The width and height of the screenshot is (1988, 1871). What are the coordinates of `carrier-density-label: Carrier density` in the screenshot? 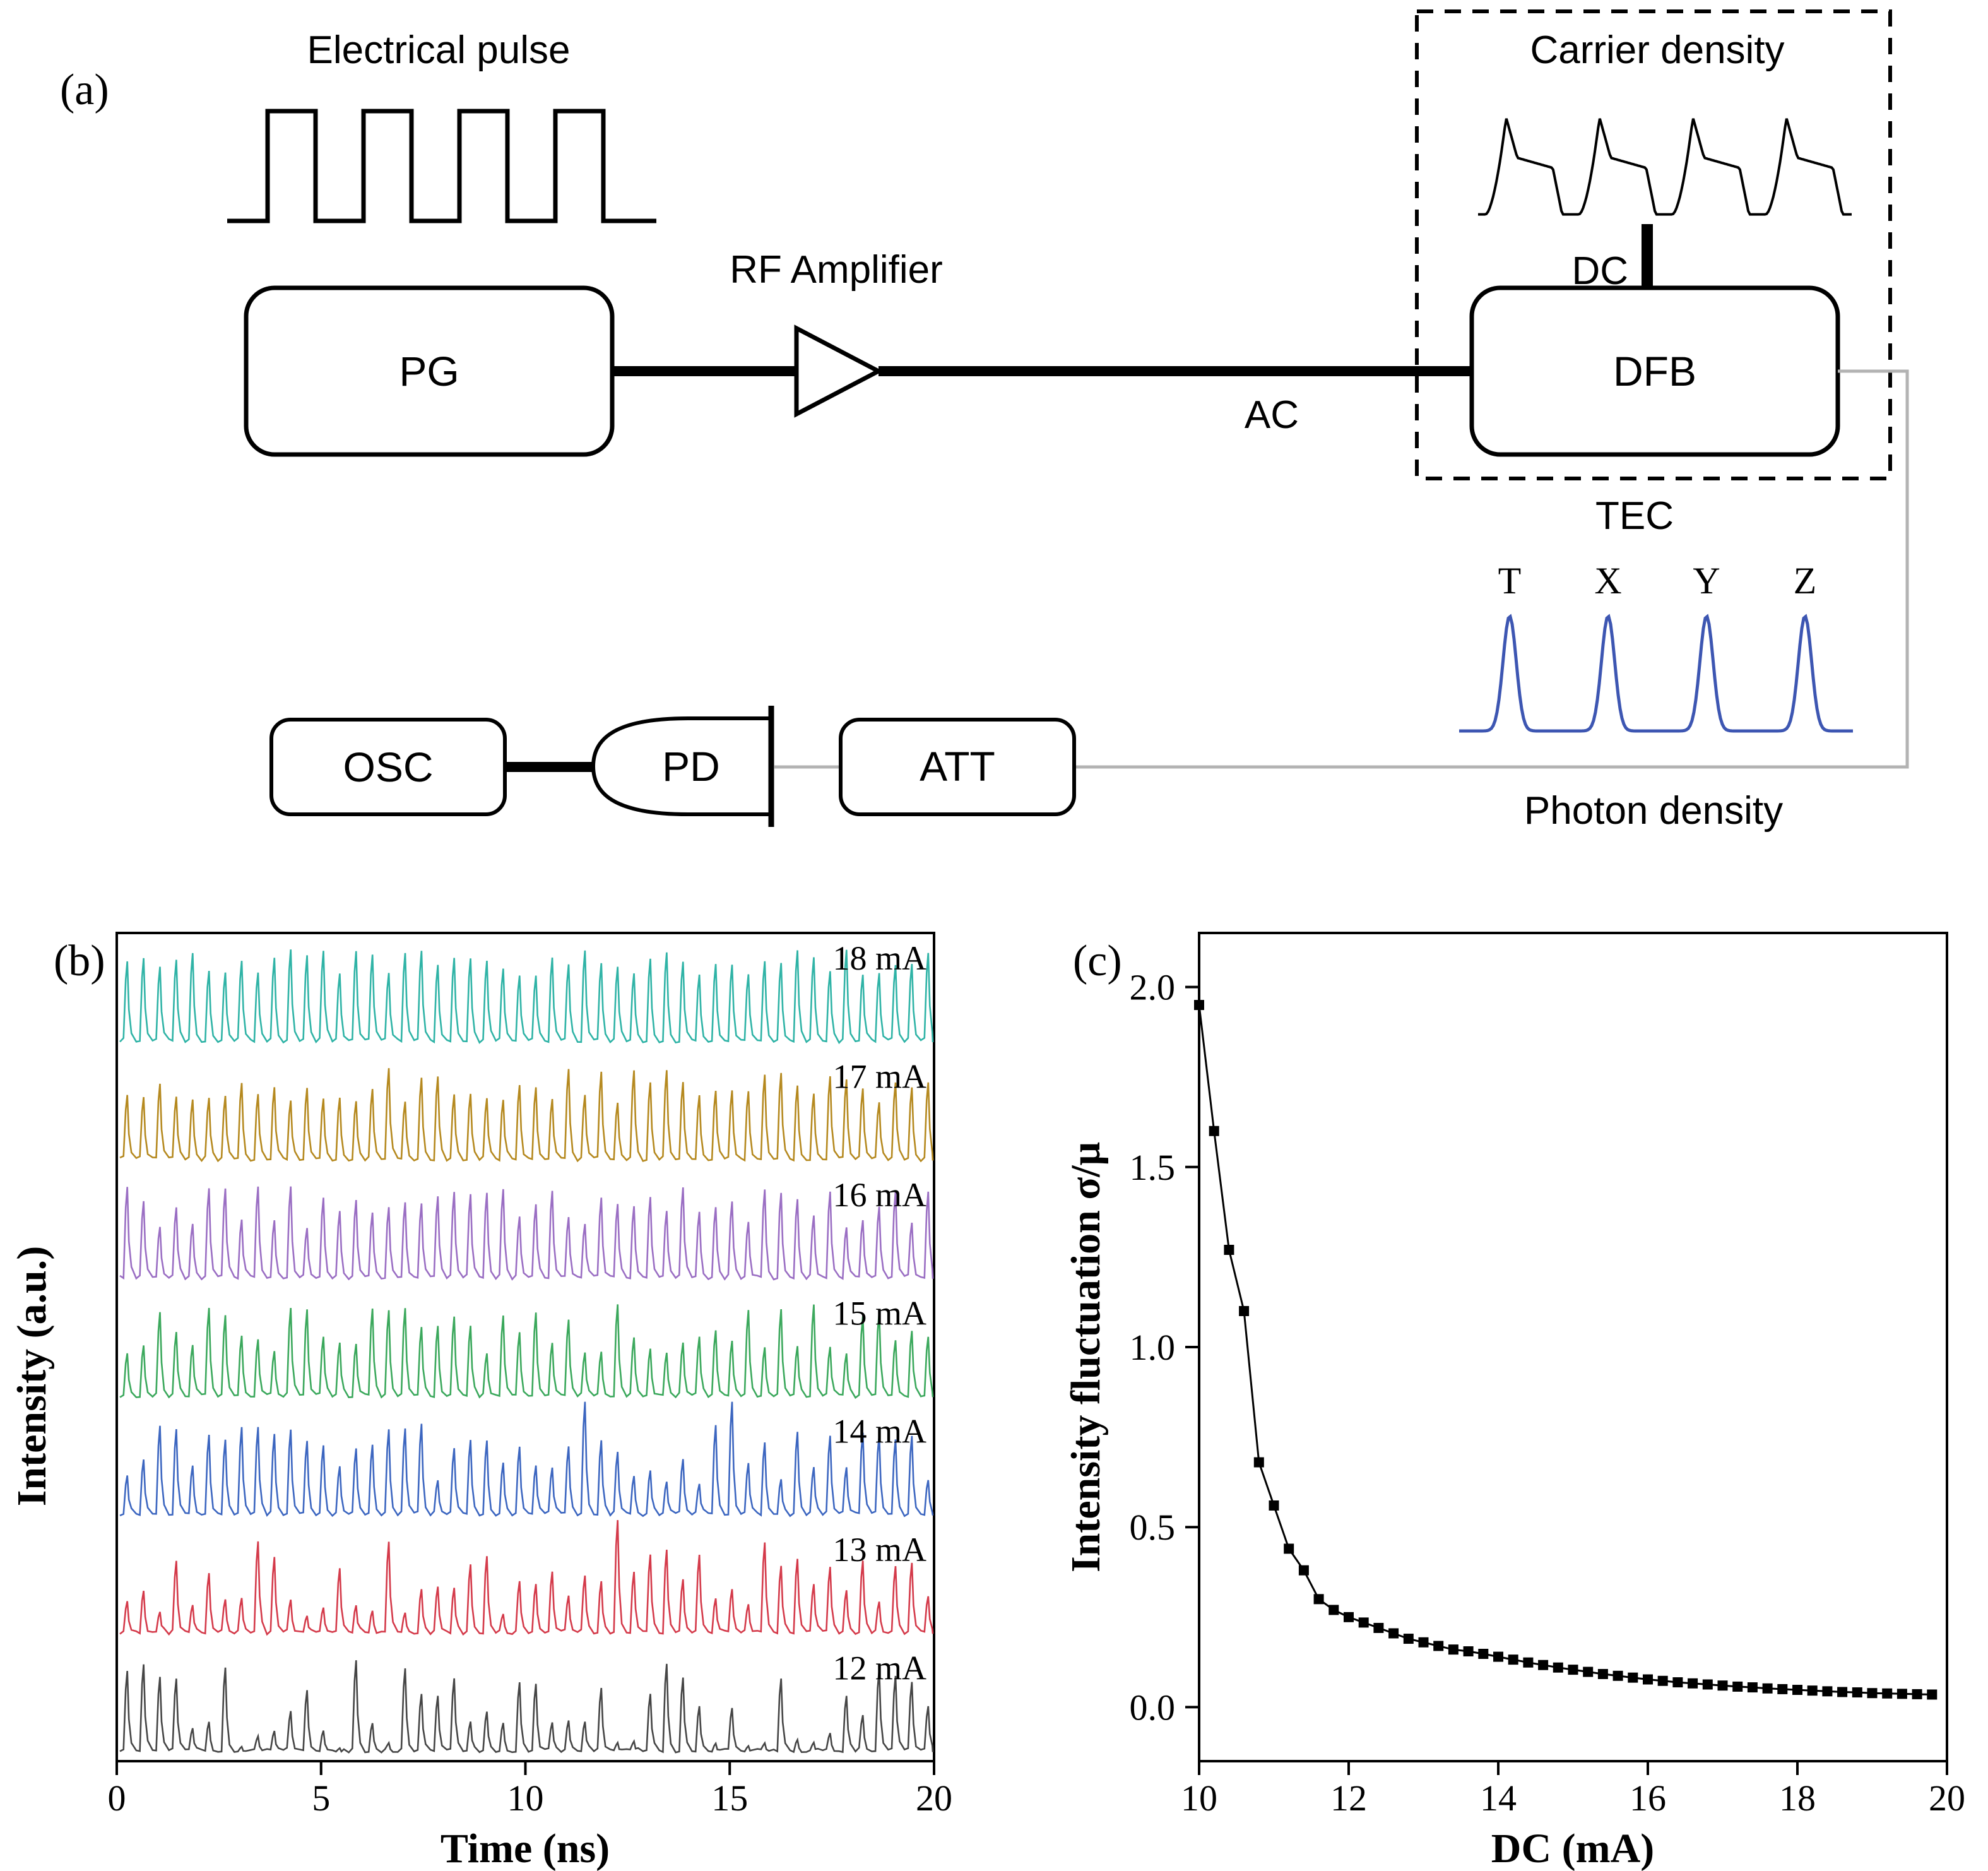 It's located at (1657, 50).